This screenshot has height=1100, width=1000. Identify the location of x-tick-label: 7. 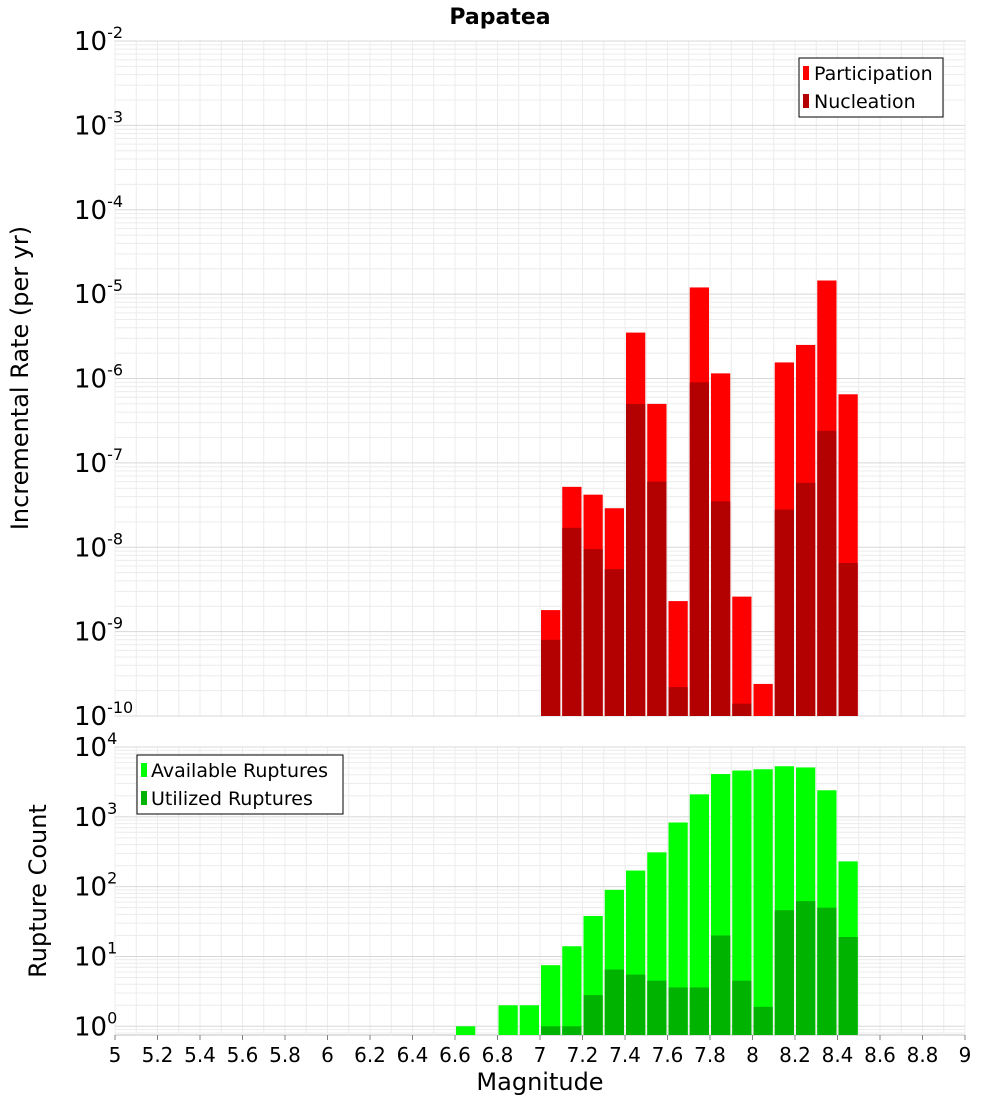
(540, 1055).